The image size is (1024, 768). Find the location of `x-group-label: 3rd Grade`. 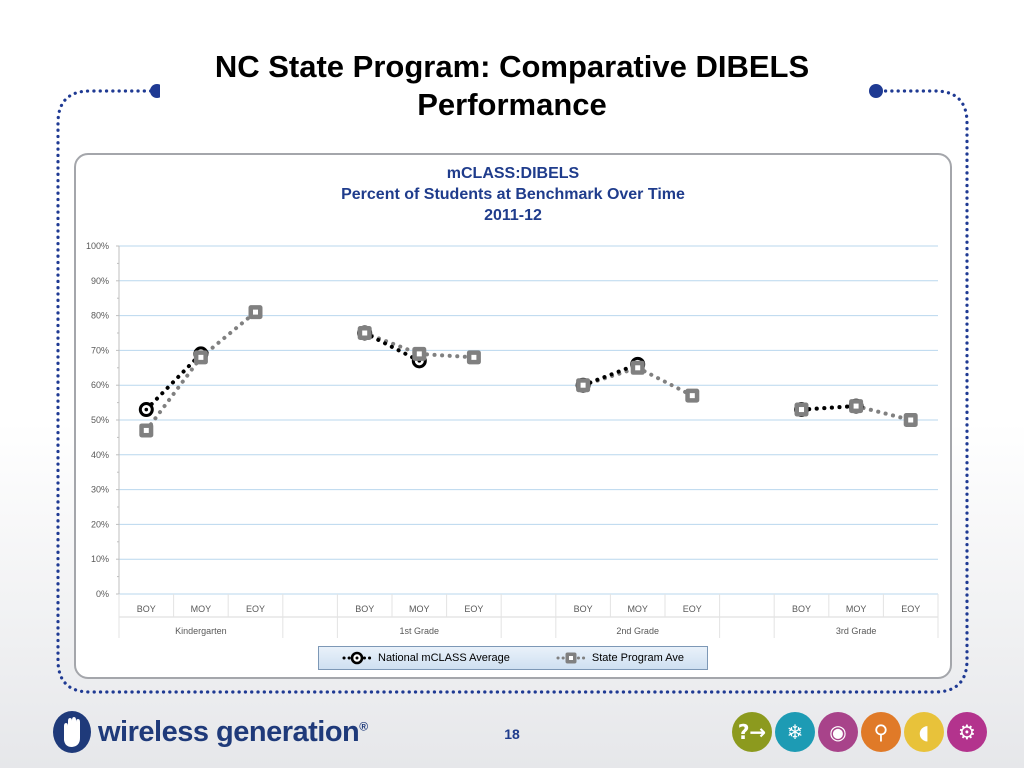

x-group-label: 3rd Grade is located at coordinates (856, 631).